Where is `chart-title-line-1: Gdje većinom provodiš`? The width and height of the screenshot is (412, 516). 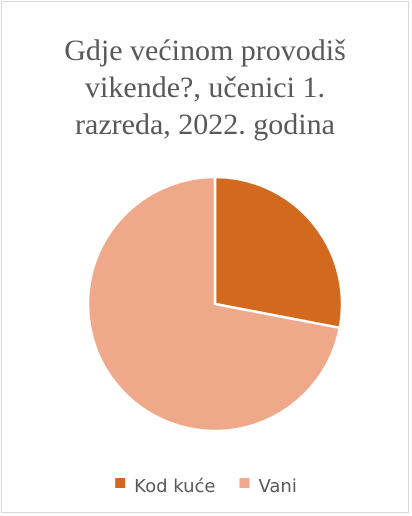
chart-title-line-1: Gdje većinom provodiš is located at coordinates (205, 50).